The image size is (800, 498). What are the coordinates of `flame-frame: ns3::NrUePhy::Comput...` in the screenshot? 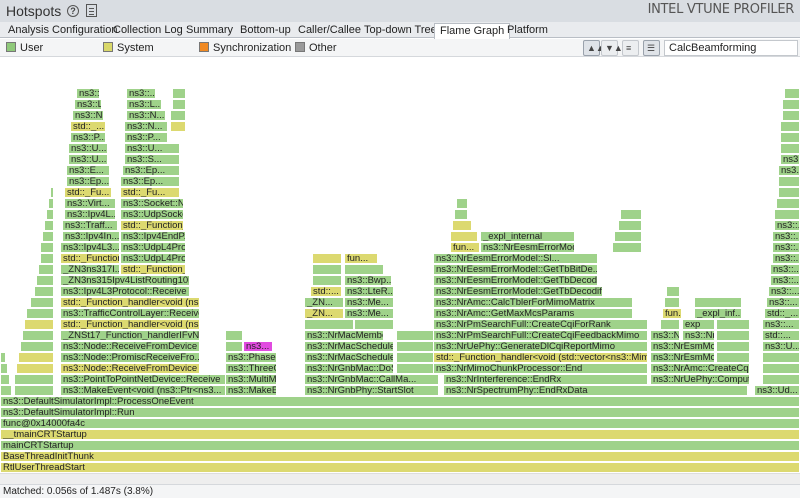 It's located at (700, 379).